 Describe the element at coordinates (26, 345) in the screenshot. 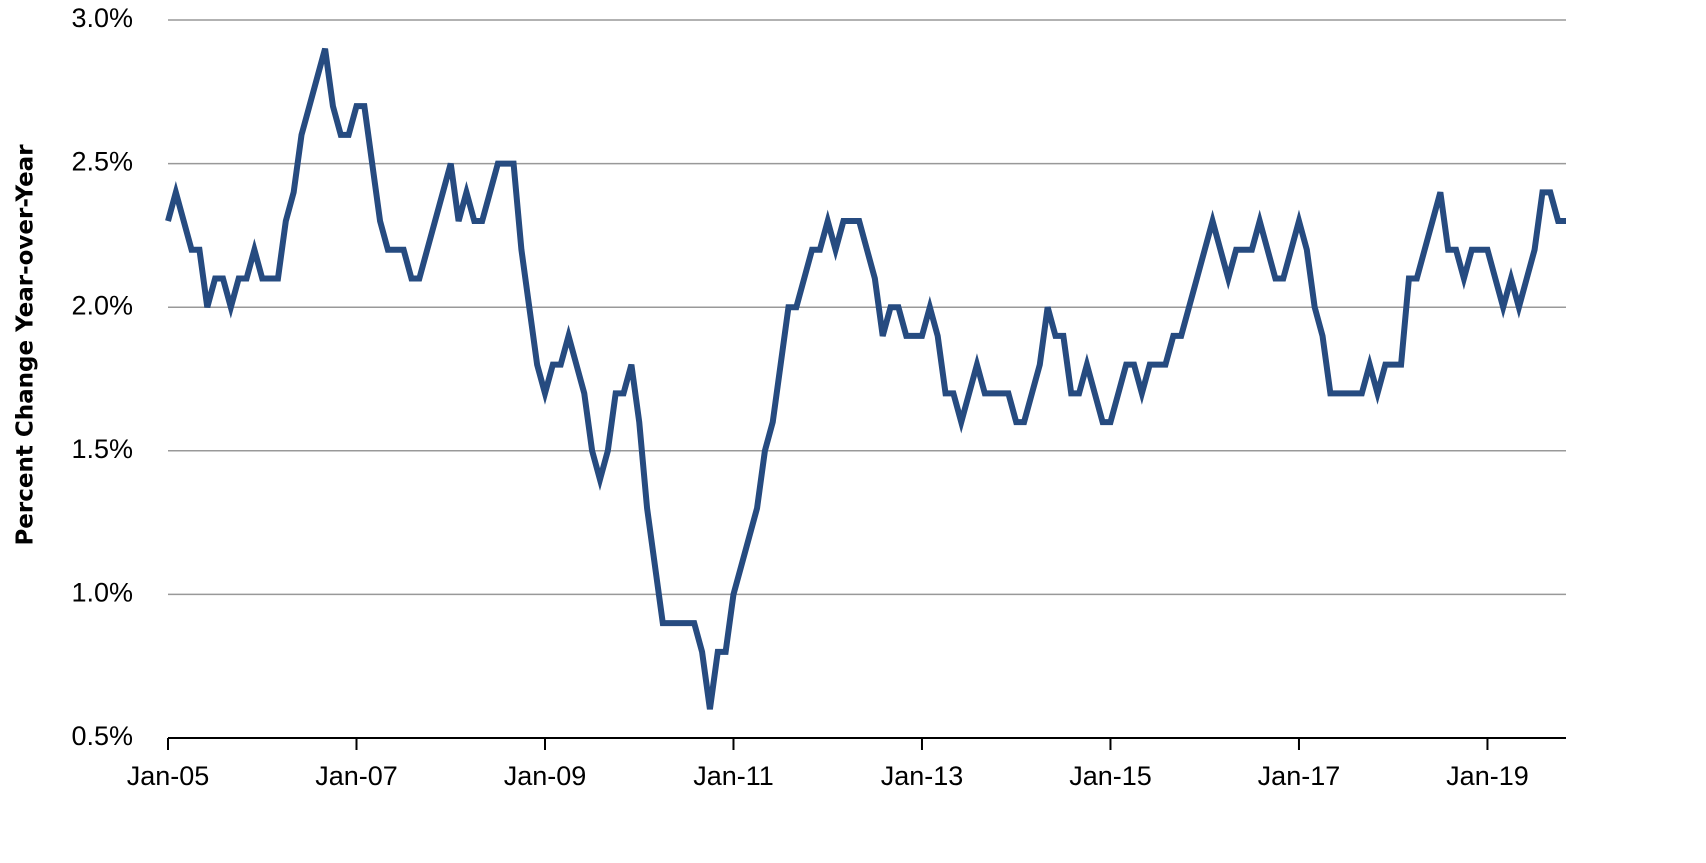

I see `y-axis-label: Percent Change Year-over-Year` at that location.